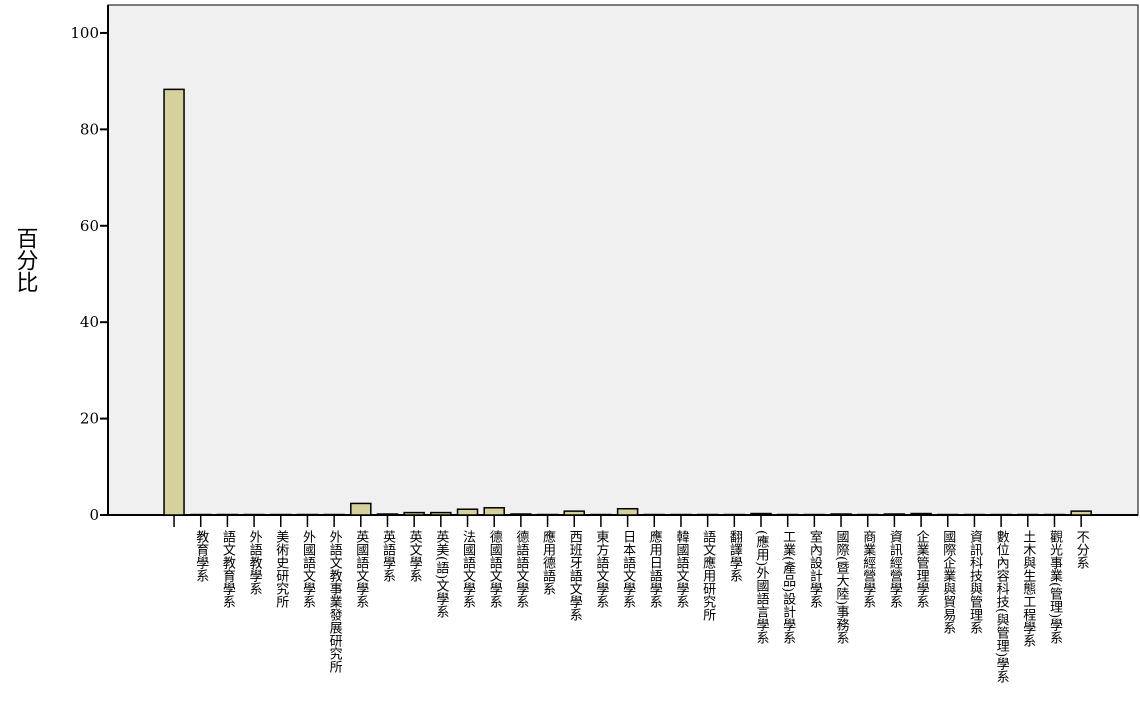 The width and height of the screenshot is (1140, 711). I want to click on x-tick-label: 英文學系, so click(415, 556).